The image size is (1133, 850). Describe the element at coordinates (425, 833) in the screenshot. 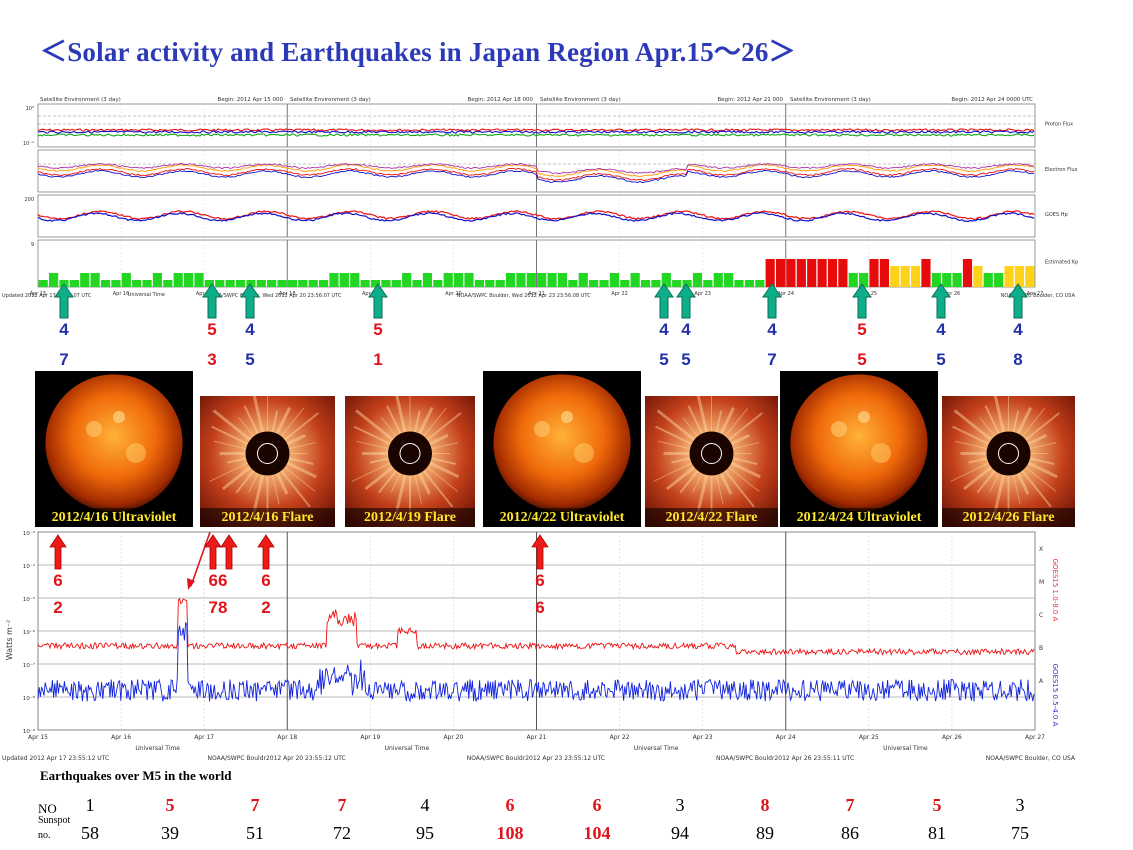

I see `sunspot-number: 95` at that location.